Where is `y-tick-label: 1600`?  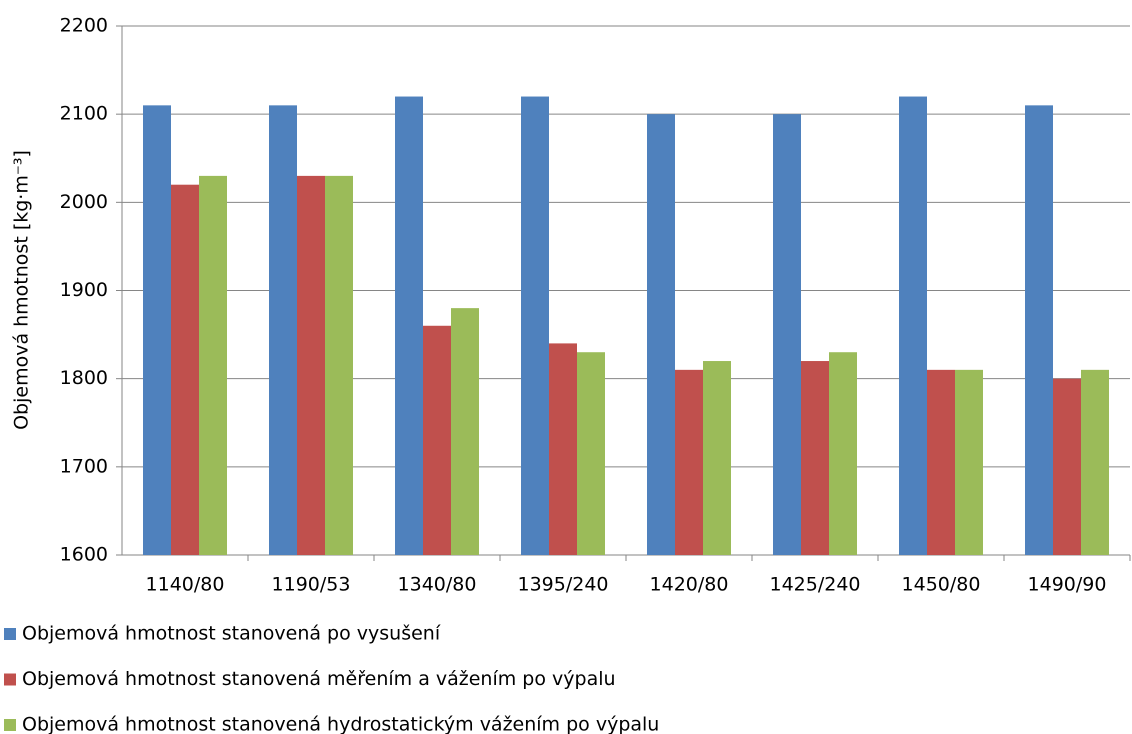 y-tick-label: 1600 is located at coordinates (84, 555).